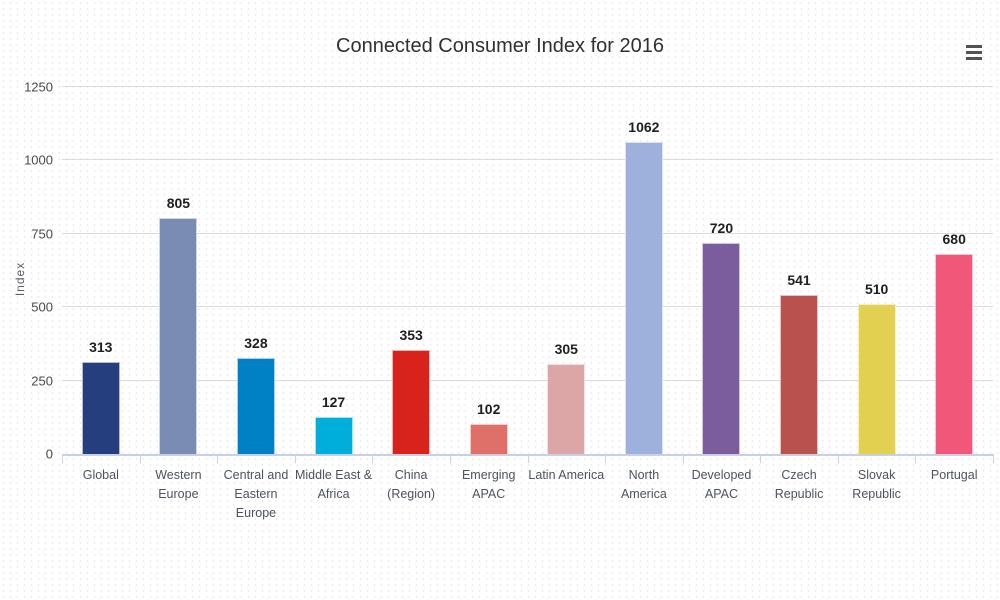  What do you see at coordinates (42, 381) in the screenshot?
I see `y-axis-tick-label: 250` at bounding box center [42, 381].